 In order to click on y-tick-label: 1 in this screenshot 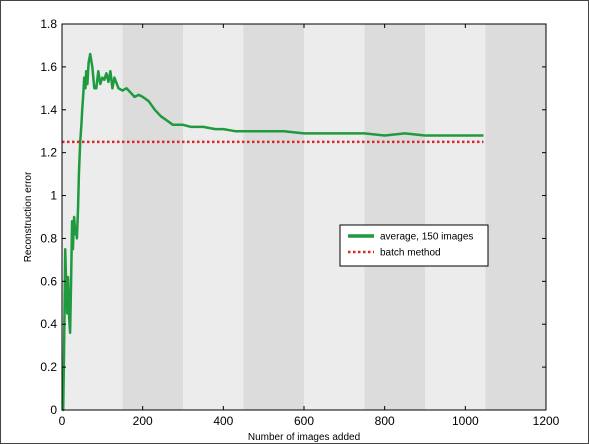, I will do `click(53, 196)`.